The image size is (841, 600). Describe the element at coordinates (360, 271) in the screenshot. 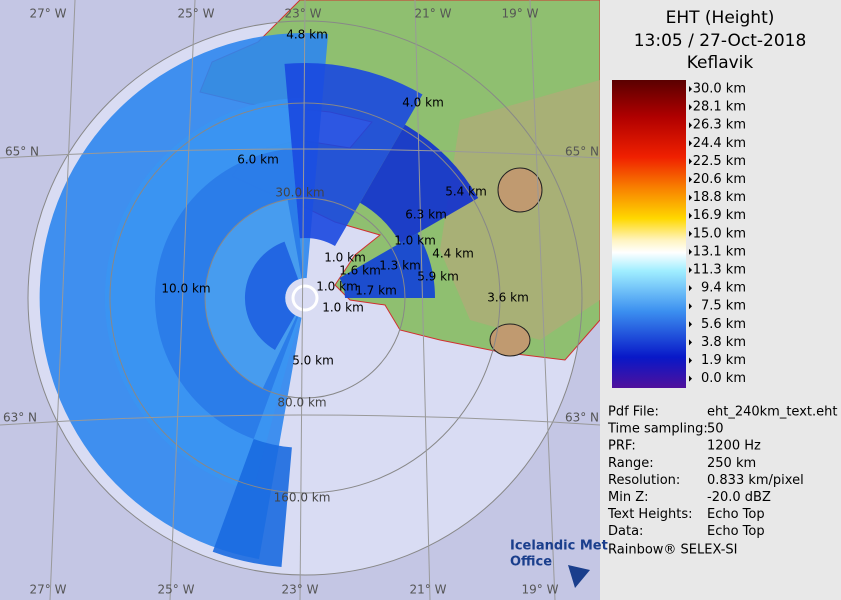

I see `height-label: 1.6 km` at that location.